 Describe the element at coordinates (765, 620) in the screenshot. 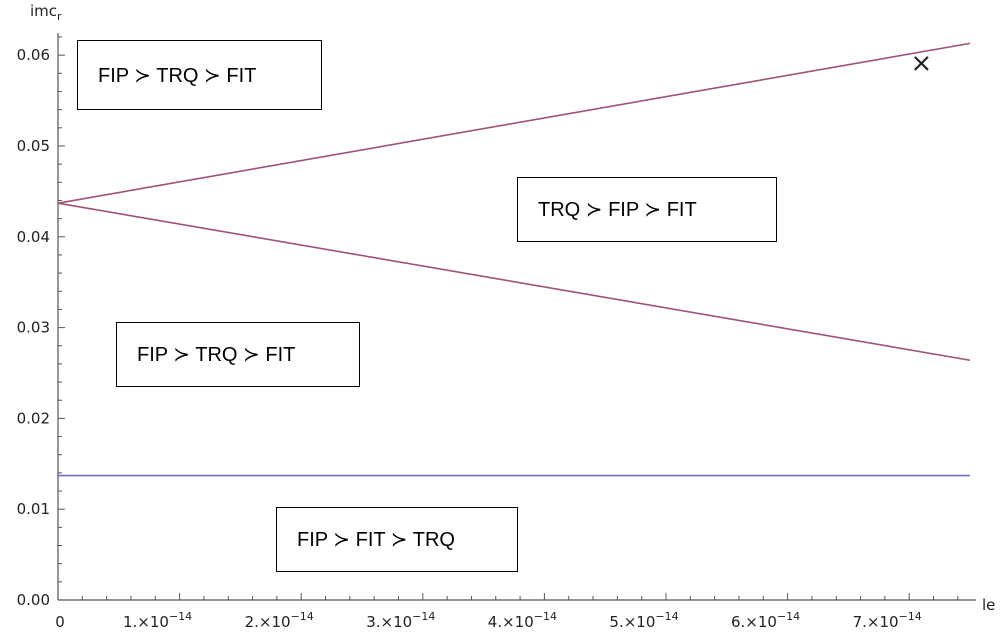

I see `x-tick-label: 6.×10−14` at that location.